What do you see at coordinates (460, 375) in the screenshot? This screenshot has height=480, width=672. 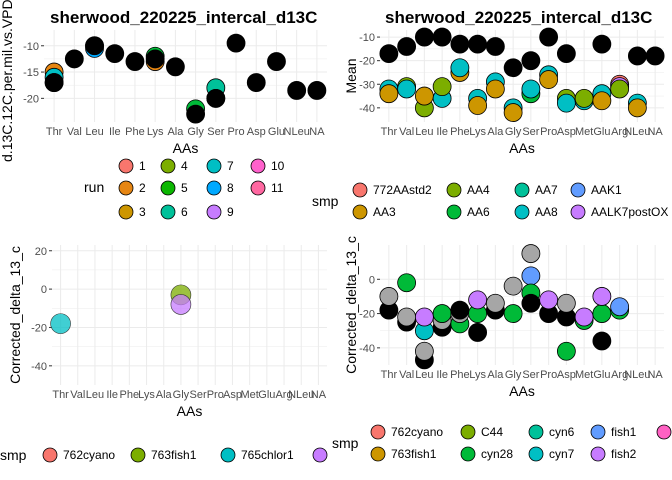 I see `p4-xtick-label: Phe` at bounding box center [460, 375].